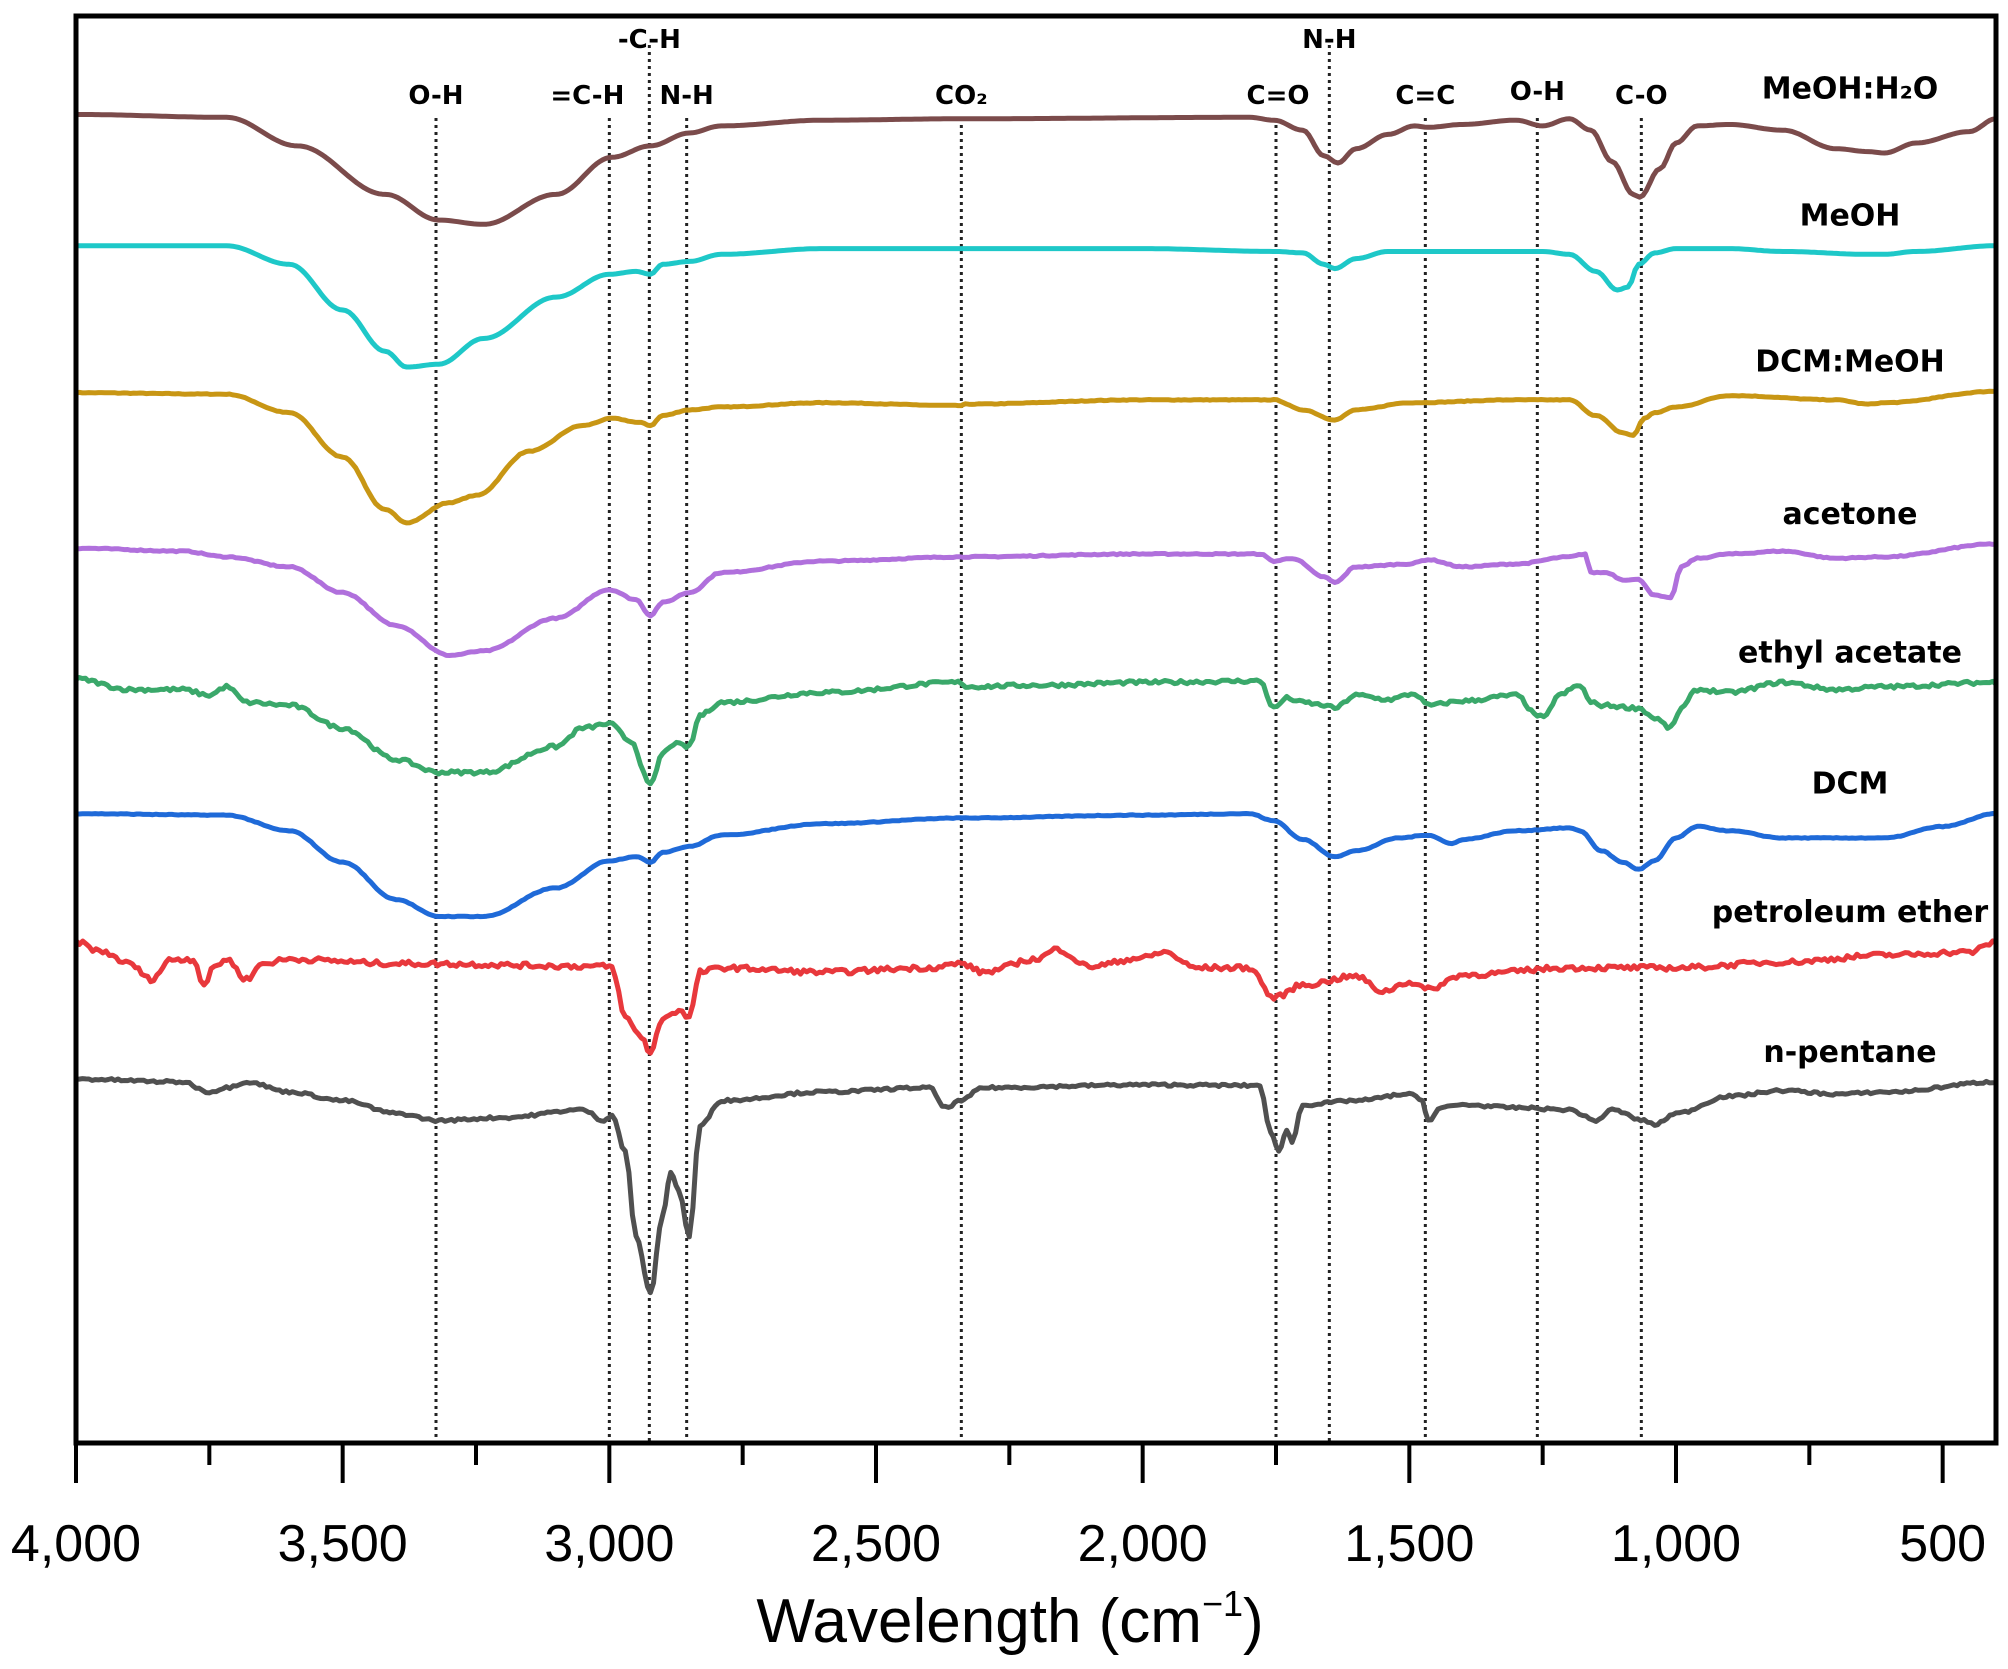 The width and height of the screenshot is (2008, 1669). I want to click on x-tick-label: 2,000, so click(1143, 1544).